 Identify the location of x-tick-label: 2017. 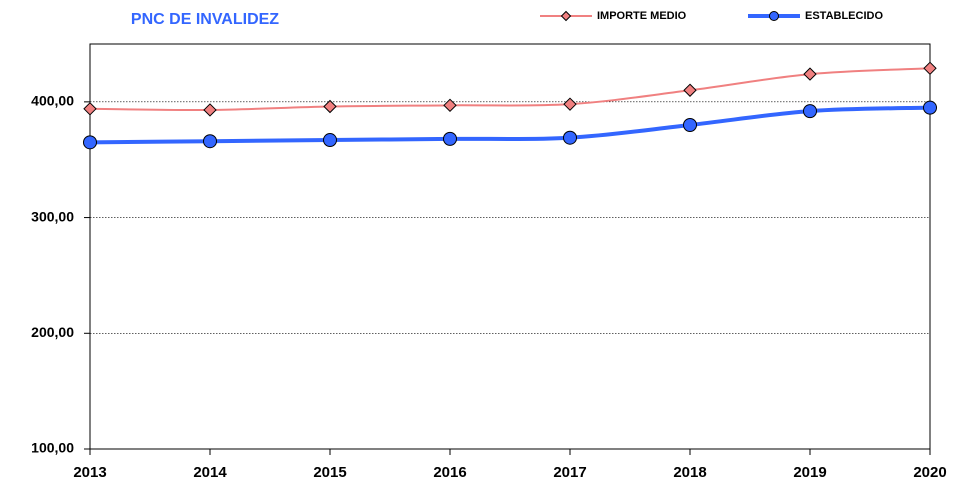
(569, 472).